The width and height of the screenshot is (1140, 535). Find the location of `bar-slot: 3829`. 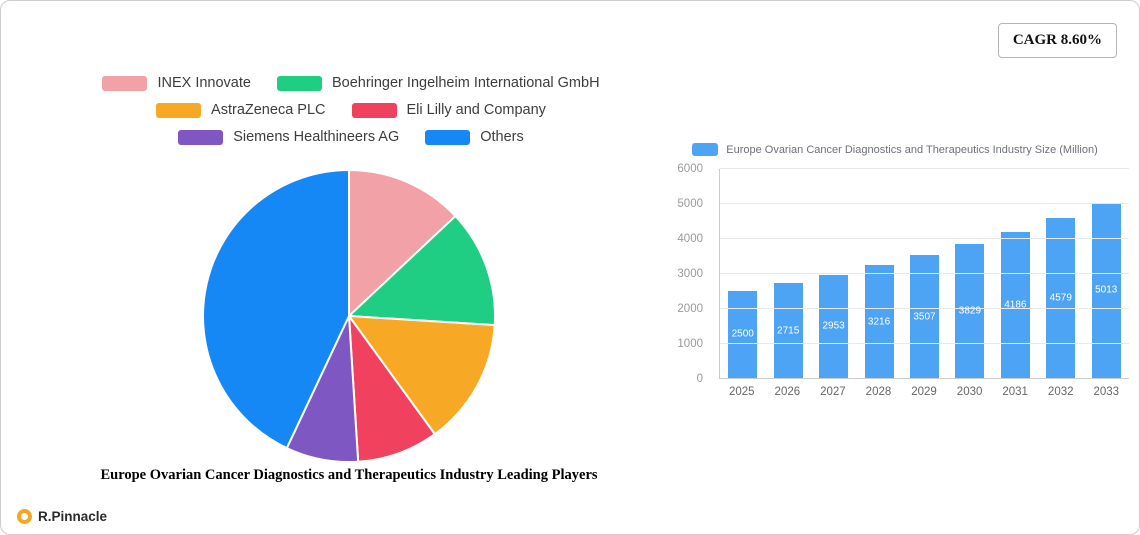

bar-slot: 3829 is located at coordinates (969, 311).